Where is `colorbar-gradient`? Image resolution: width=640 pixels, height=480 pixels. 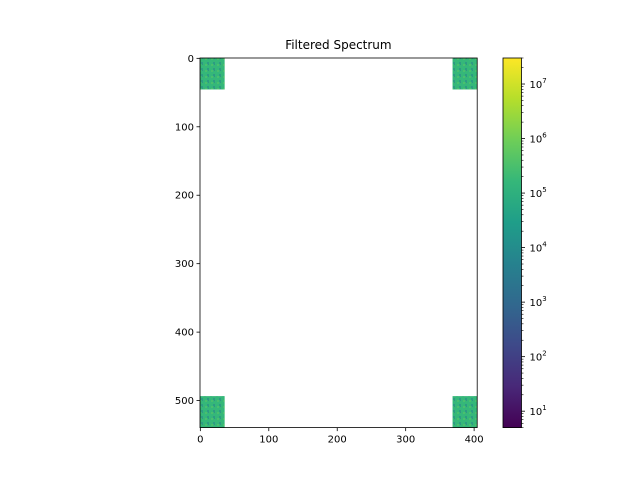 colorbar-gradient is located at coordinates (512, 243).